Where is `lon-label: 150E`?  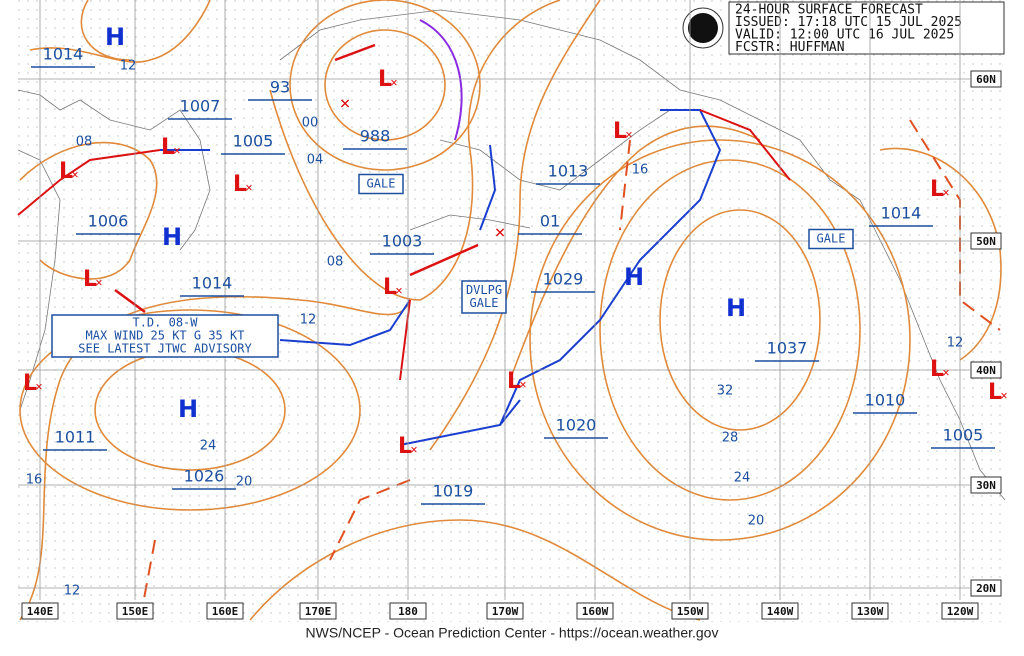
lon-label: 150E is located at coordinates (135, 611).